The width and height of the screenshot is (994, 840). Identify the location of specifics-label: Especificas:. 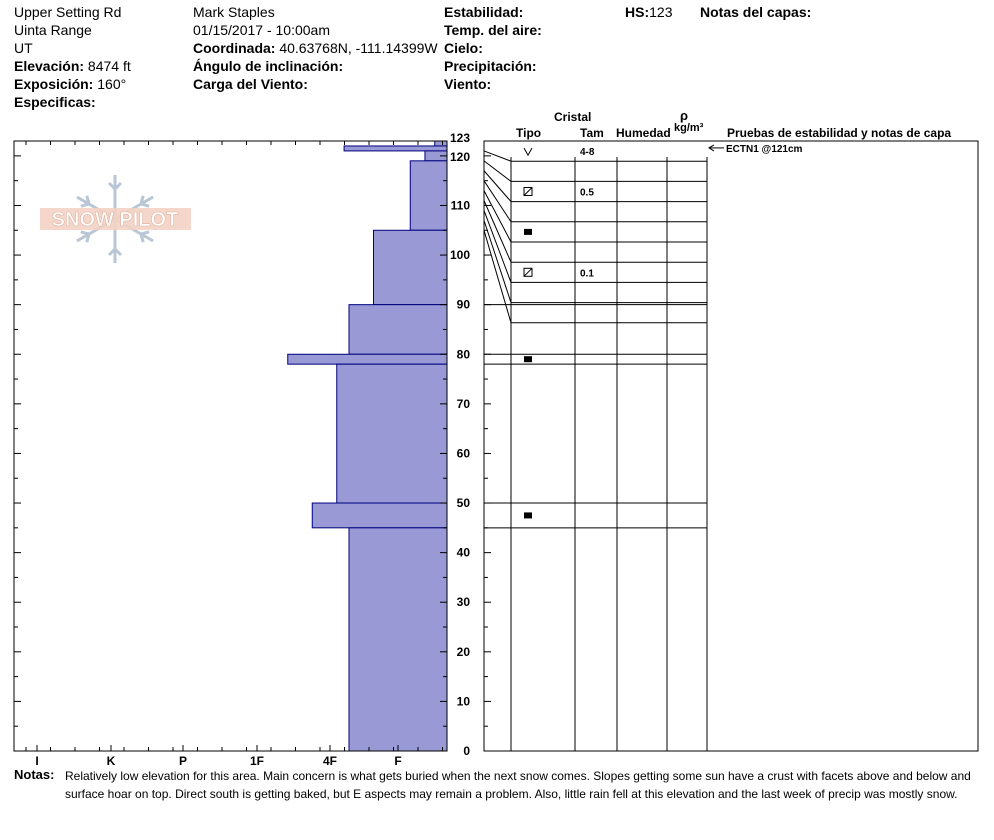
(55, 102).